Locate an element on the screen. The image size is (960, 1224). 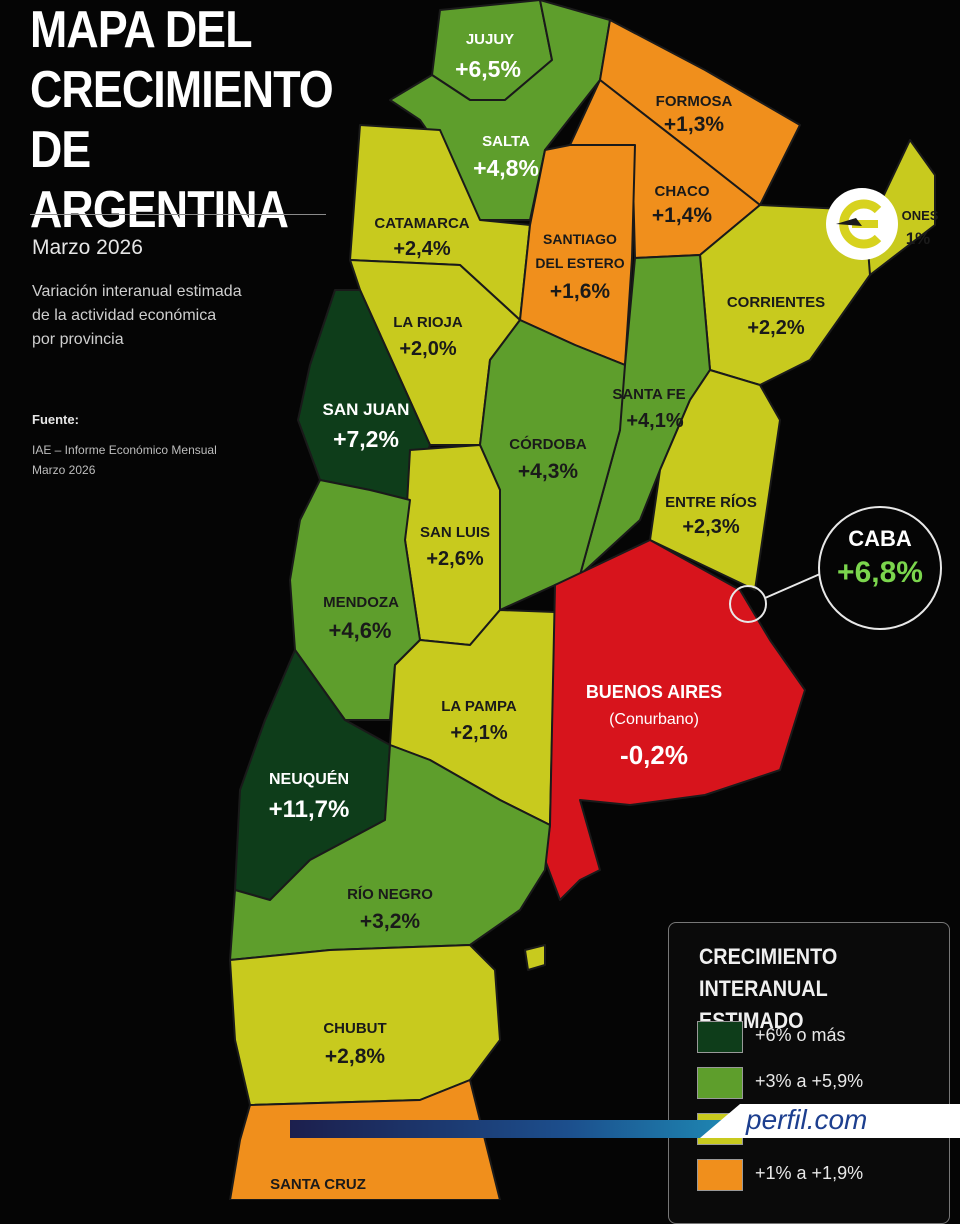
caba-marker is located at coordinates (748, 604).